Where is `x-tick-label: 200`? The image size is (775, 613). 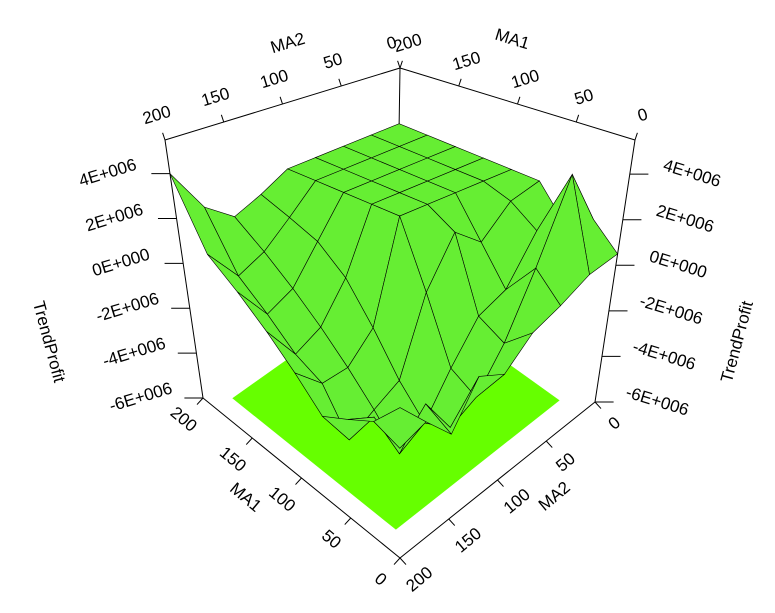
x-tick-label: 200 is located at coordinates (184, 419).